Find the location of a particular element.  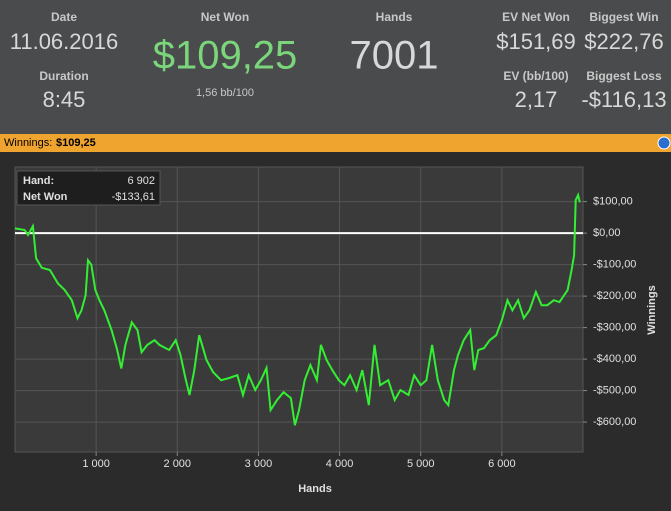

label: Duration is located at coordinates (63, 76).